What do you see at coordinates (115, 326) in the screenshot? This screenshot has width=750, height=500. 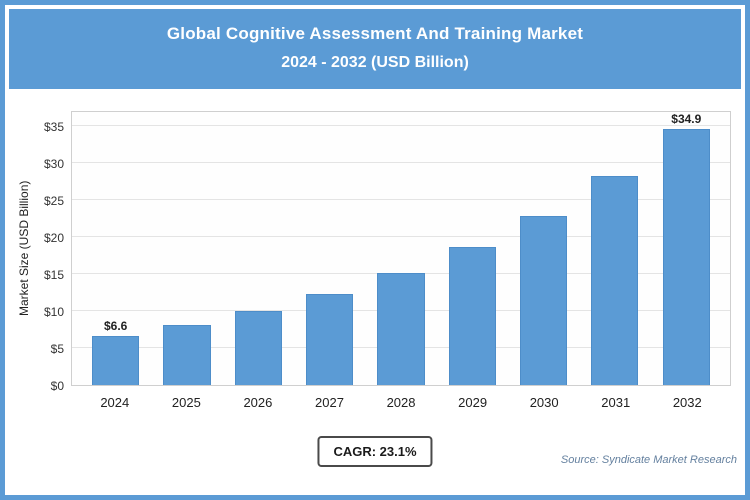 I see `bar-value-label: $6.6` at bounding box center [115, 326].